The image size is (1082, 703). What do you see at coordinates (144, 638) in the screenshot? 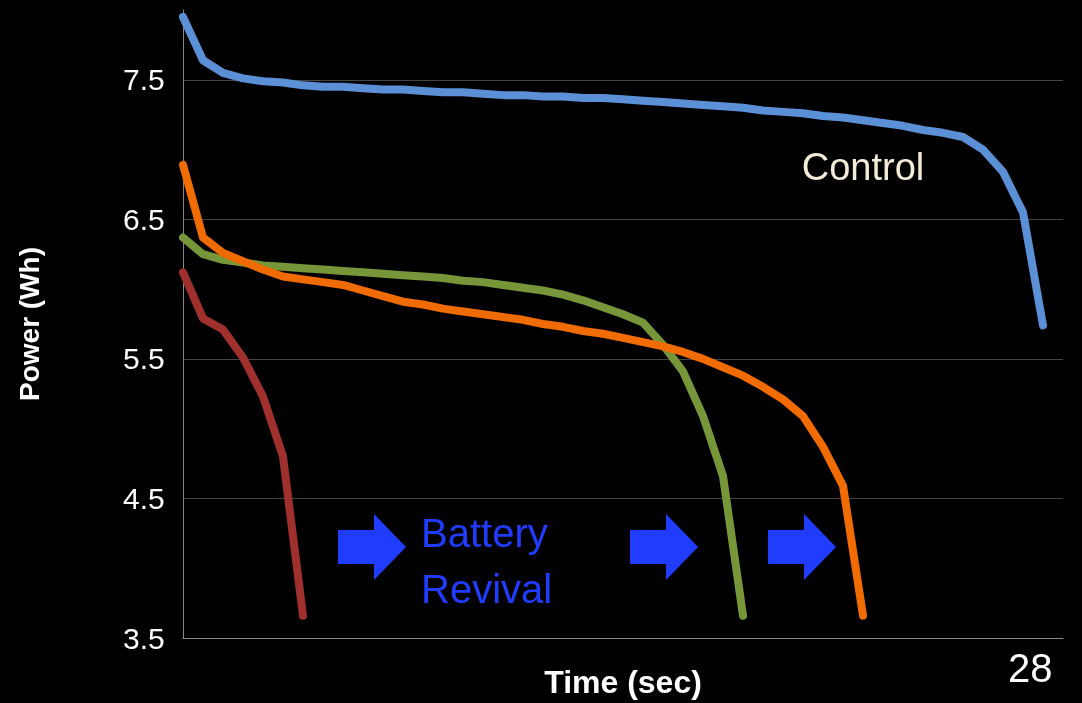
I see `y-tick-label: 3.5` at bounding box center [144, 638].